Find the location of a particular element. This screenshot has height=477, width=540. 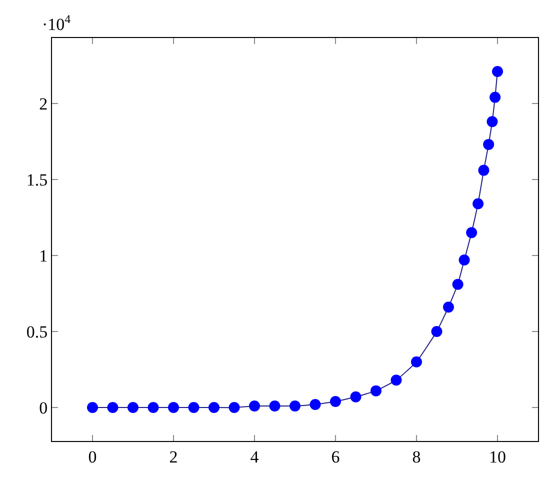

x-tick-label: 6 is located at coordinates (335, 456).